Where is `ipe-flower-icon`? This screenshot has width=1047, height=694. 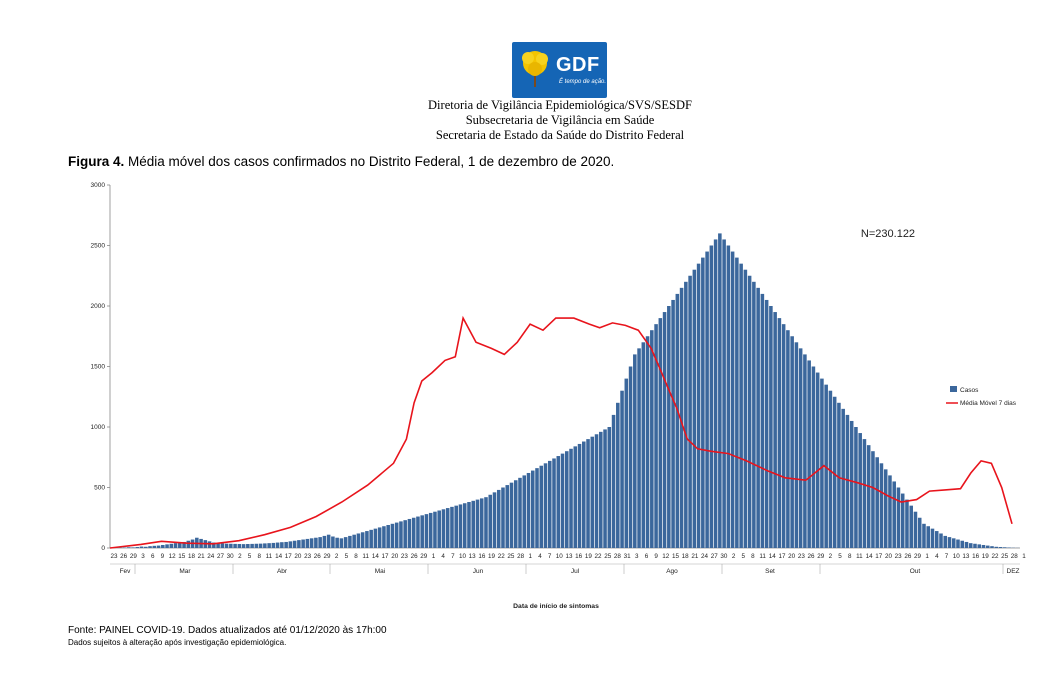
ipe-flower-icon is located at coordinates (535, 69).